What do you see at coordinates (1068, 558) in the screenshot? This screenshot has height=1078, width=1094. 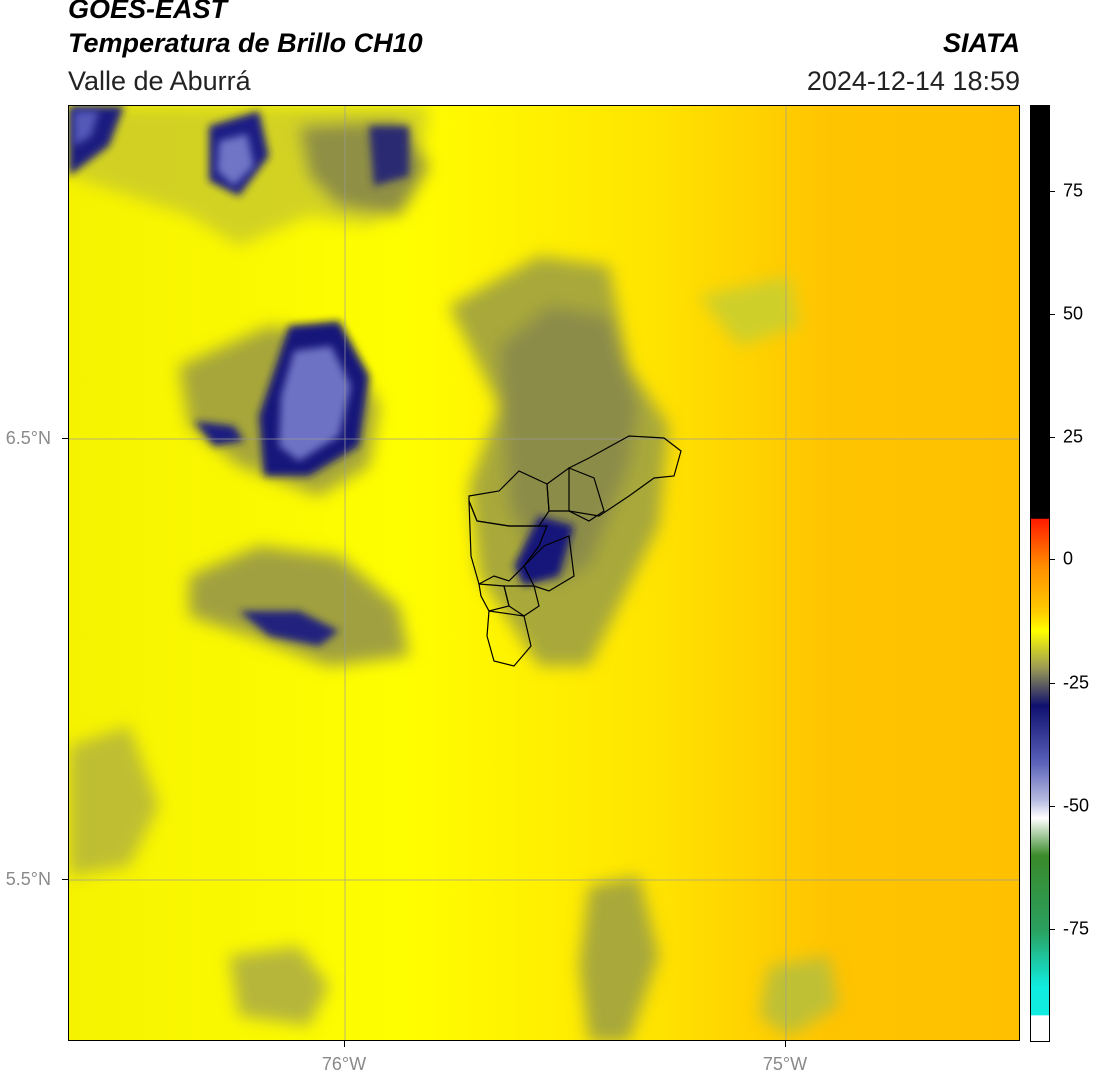 I see `colorbar-label-0: 0` at bounding box center [1068, 558].